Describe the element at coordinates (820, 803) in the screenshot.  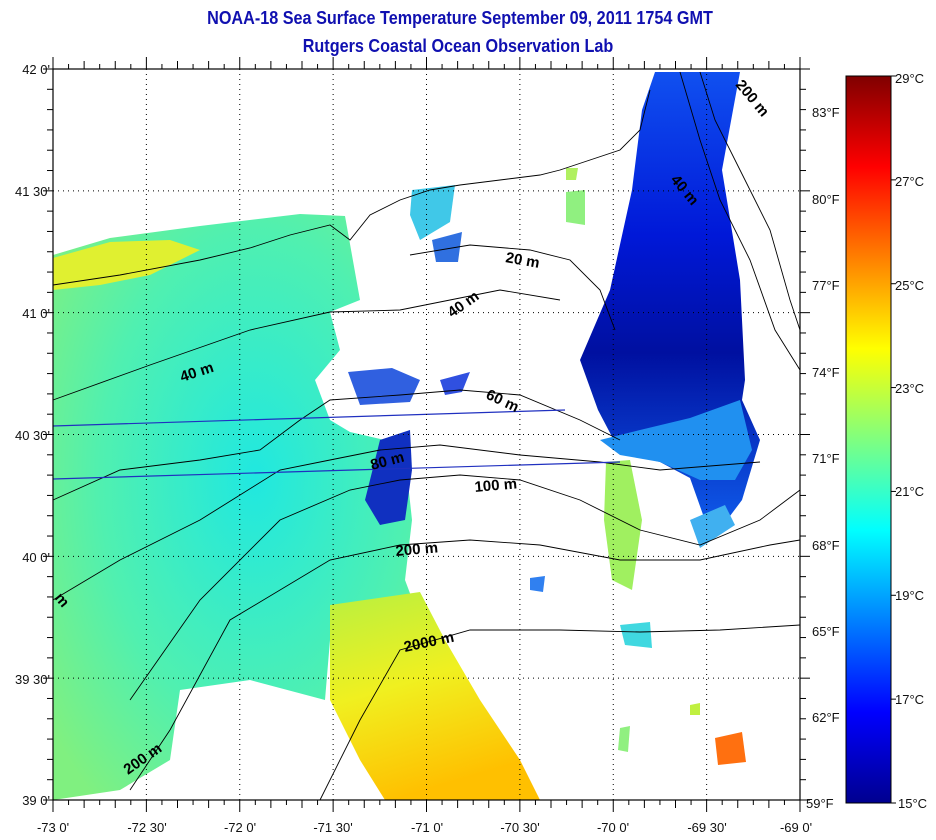
I see `f-label: 59°F` at that location.